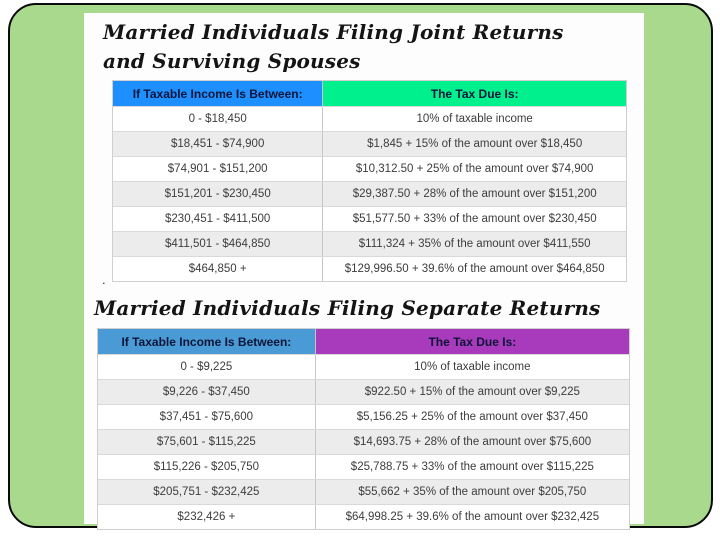  I want to click on income-range-cell: $411,501 - $464,850, so click(218, 244).